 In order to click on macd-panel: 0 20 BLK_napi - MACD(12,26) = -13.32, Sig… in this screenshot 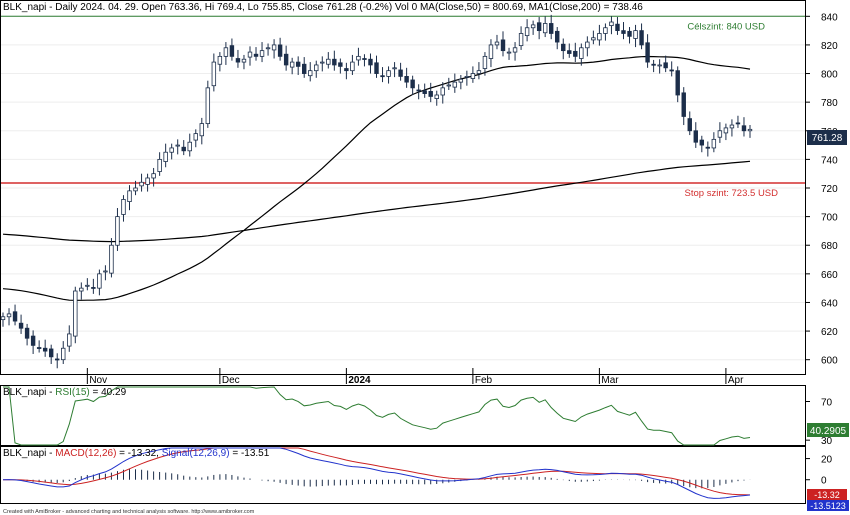, I will do `click(424, 478)`.